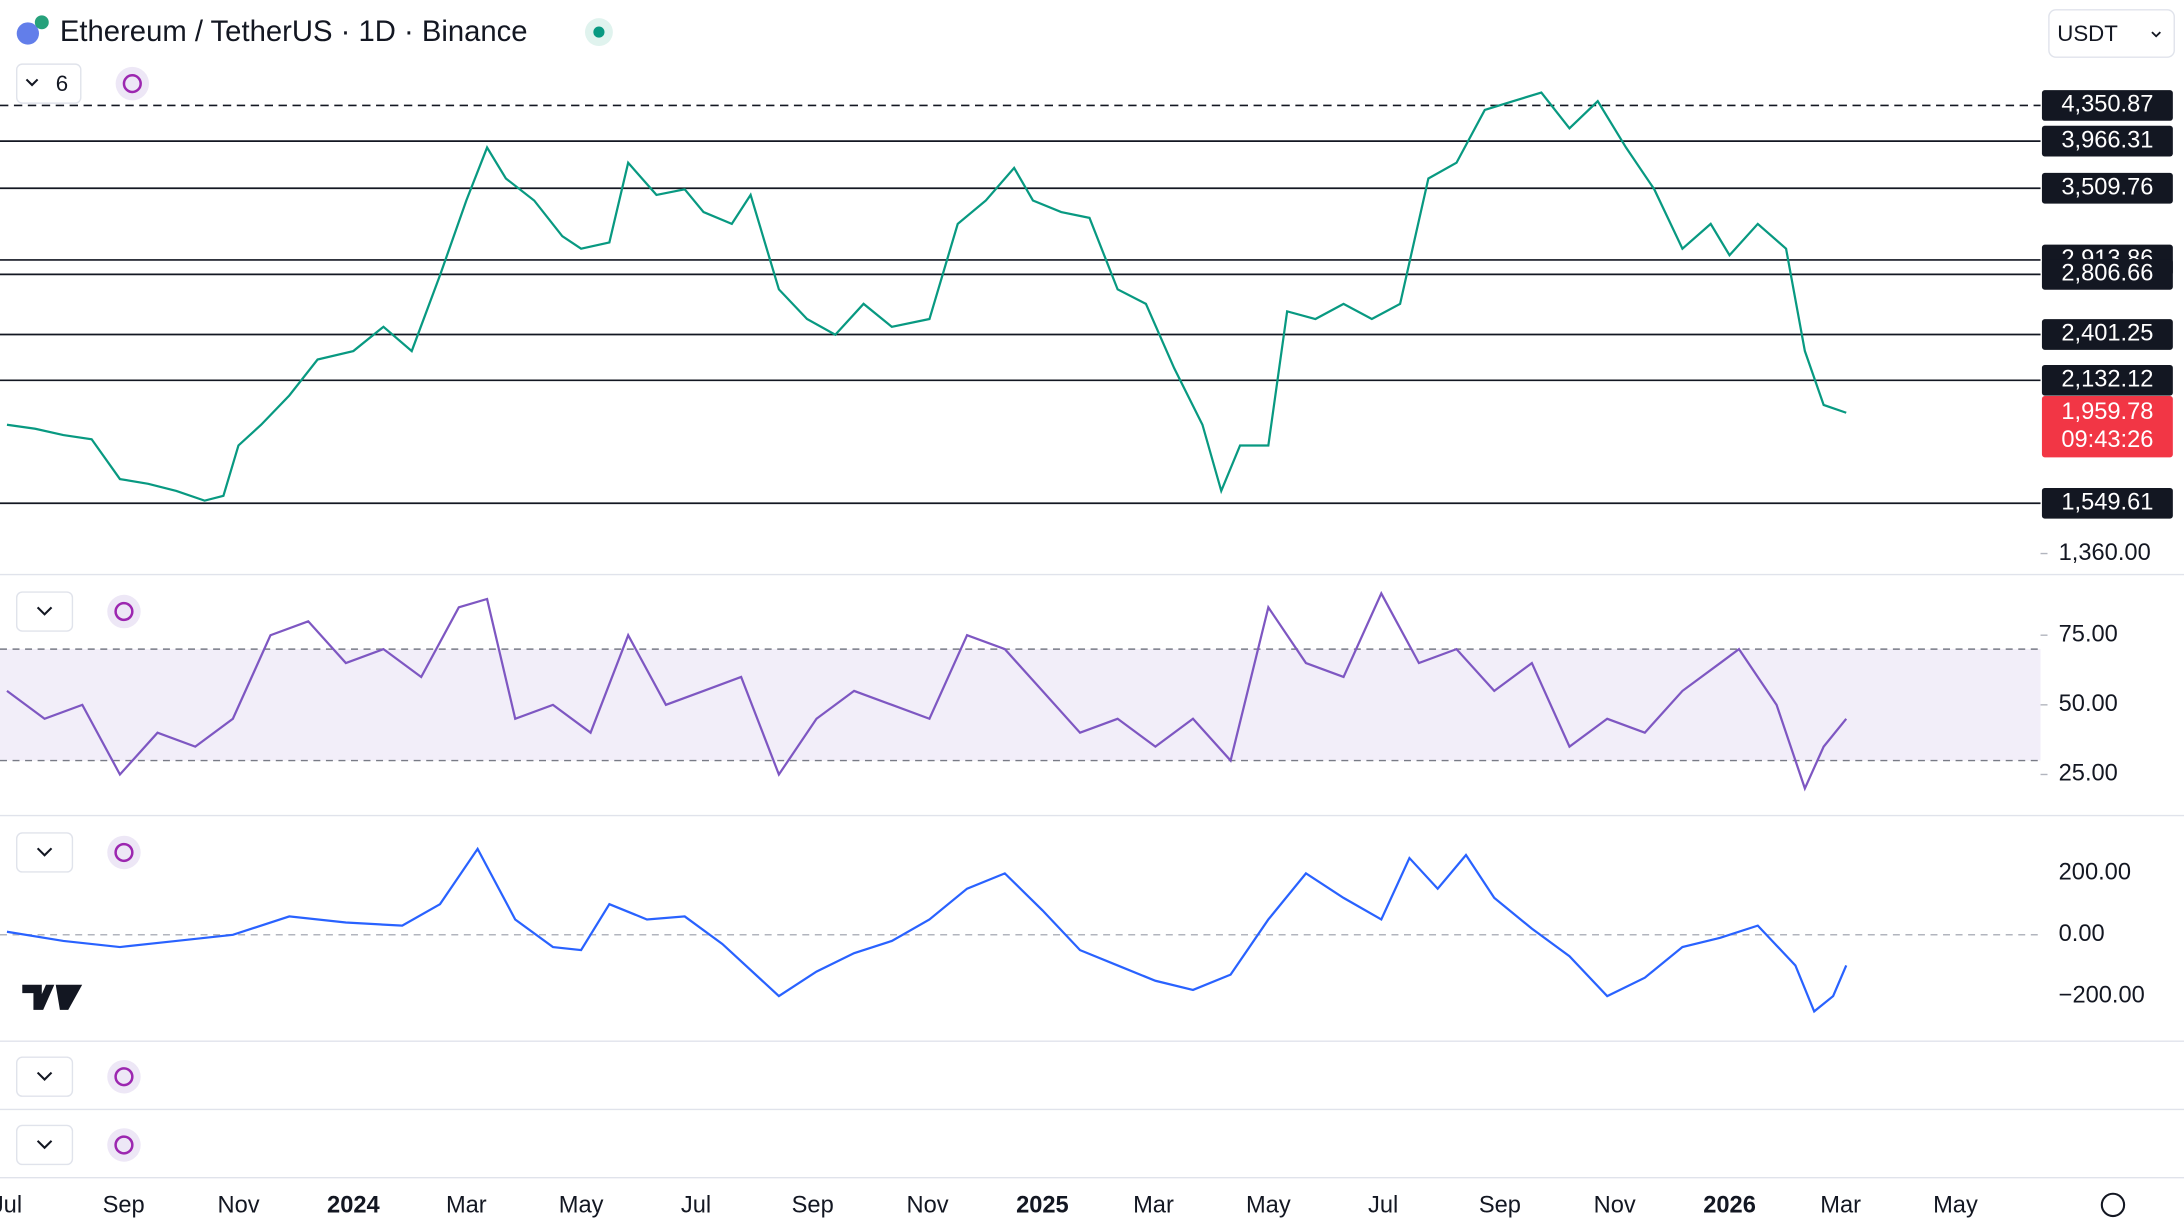 Image resolution: width=2184 pixels, height=1230 pixels. Describe the element at coordinates (2088, 774) in the screenshot. I see `y-tick-label: 25.00` at that location.